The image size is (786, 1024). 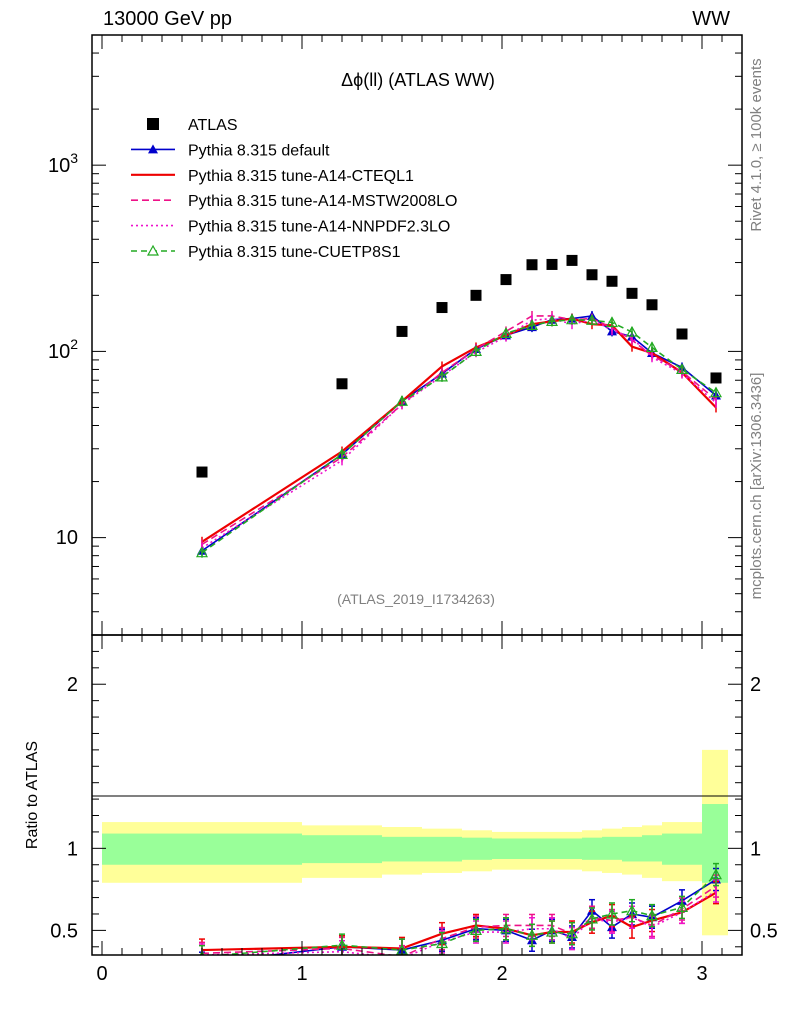 I want to click on ytick-label-100: 10², so click(x=63, y=349).